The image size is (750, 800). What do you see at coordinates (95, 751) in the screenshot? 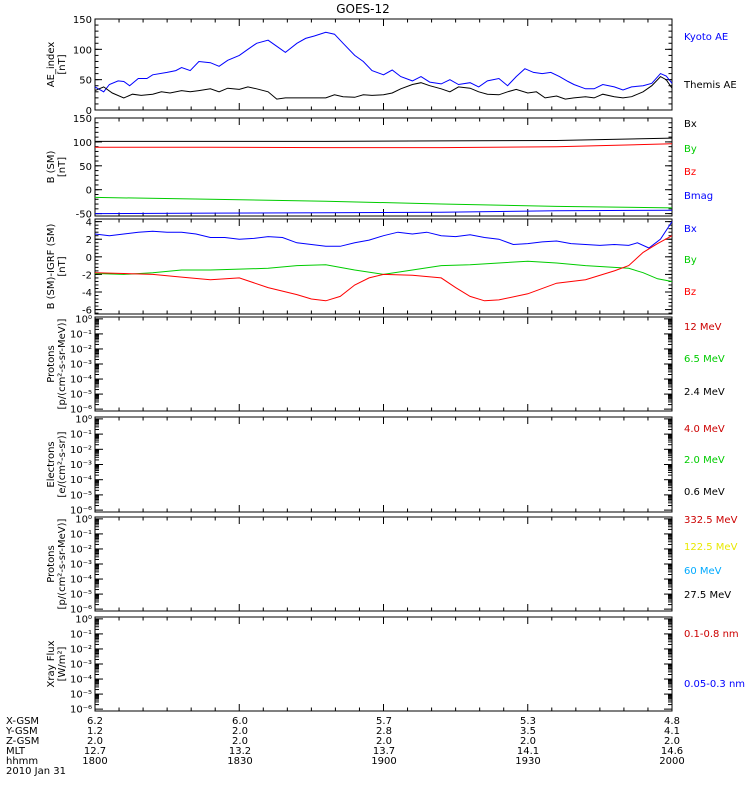
I see `x-tick-label: 12.7` at bounding box center [95, 751].